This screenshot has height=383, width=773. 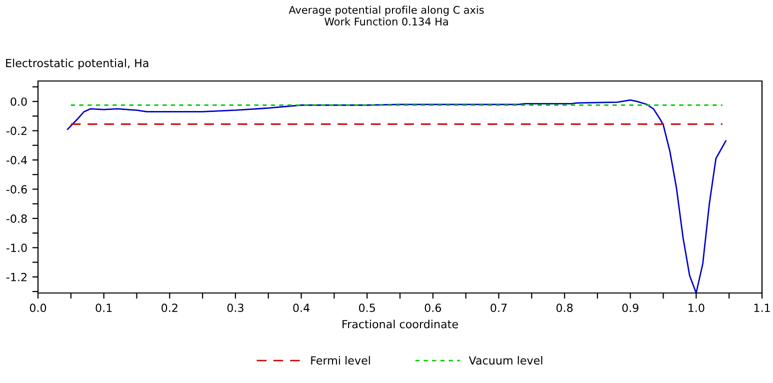 I want to click on y-tick-label: -0.2, so click(x=16, y=131).